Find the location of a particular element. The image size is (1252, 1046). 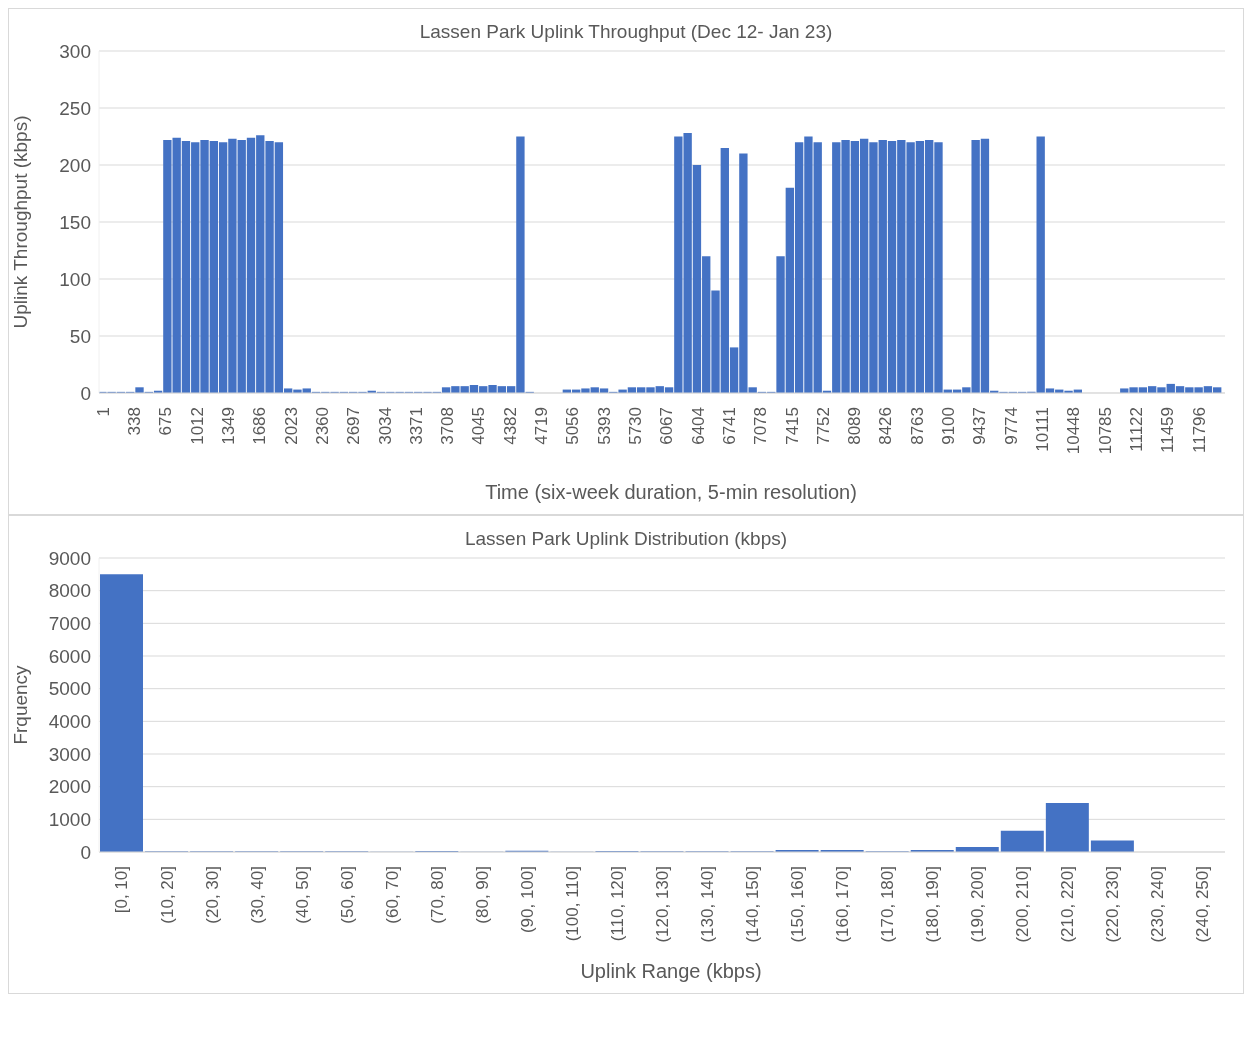

x-tick-label: (70, 80] is located at coordinates (437, 895).